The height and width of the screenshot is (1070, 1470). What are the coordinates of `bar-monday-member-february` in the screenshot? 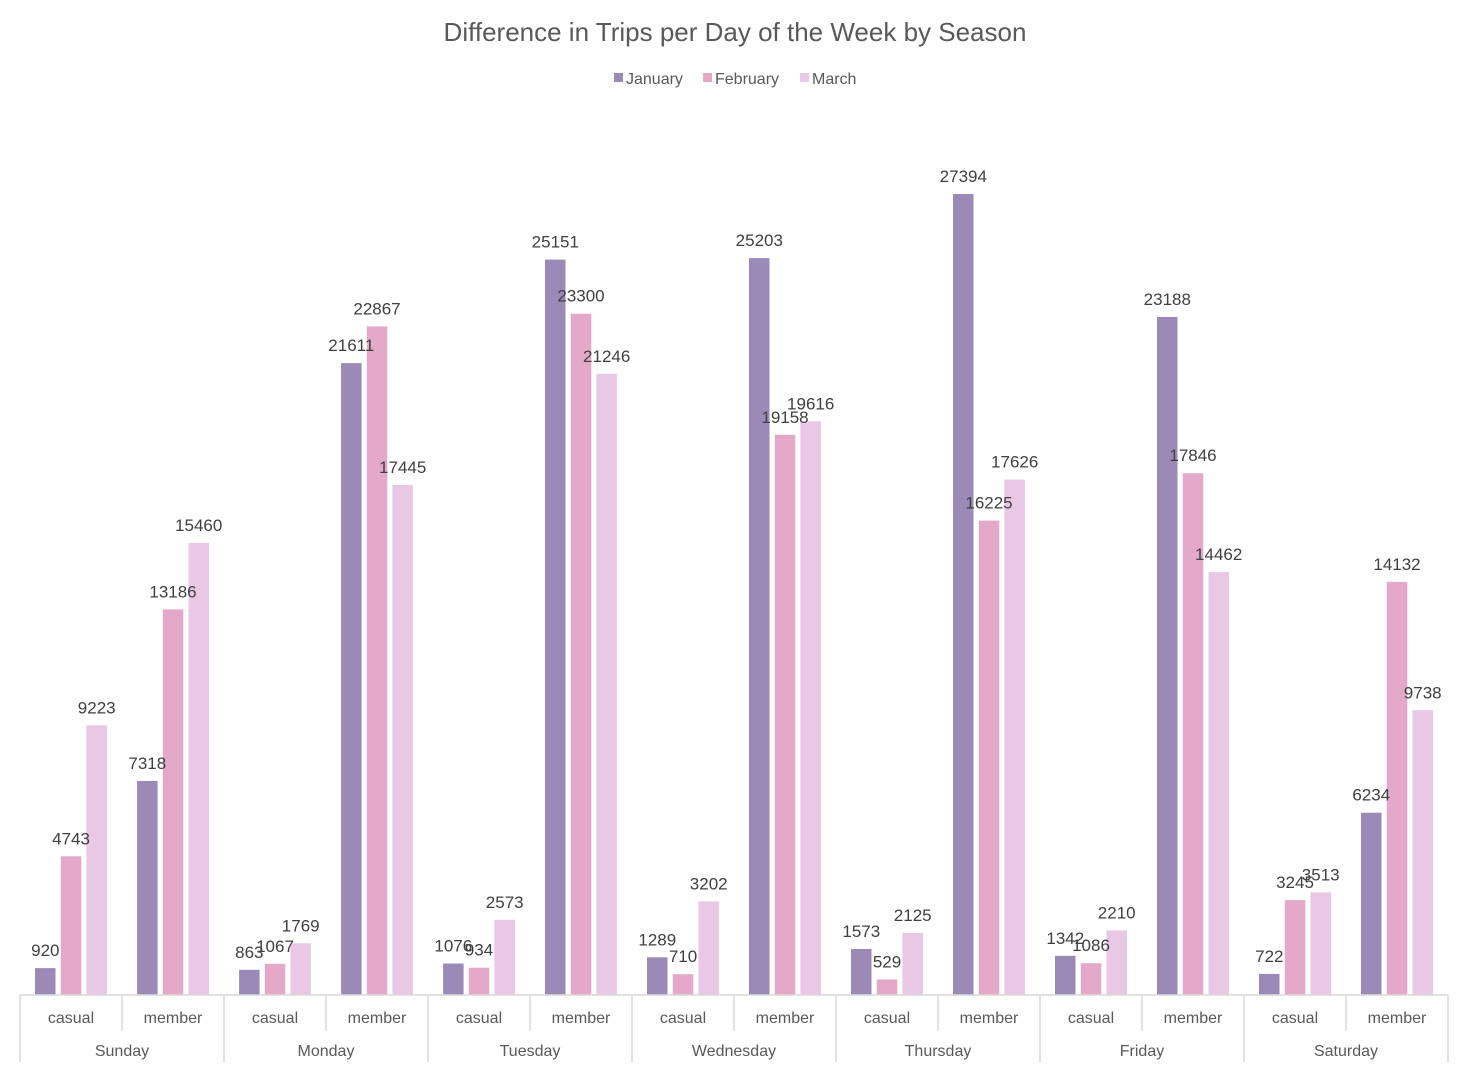 It's located at (377, 660).